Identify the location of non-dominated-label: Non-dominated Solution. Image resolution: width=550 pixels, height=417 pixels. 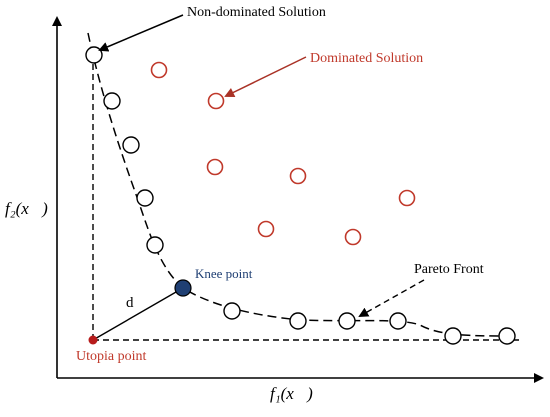
(256, 12).